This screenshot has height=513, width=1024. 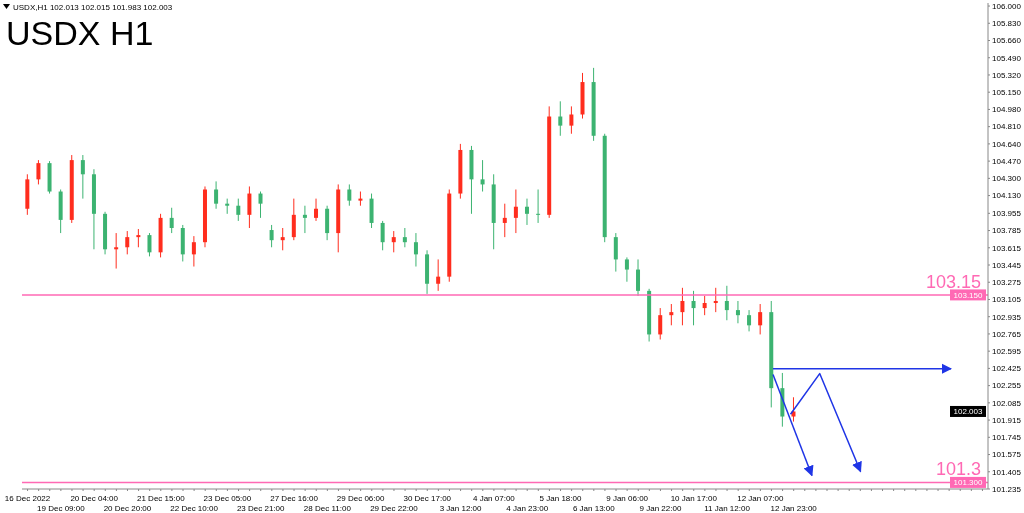 I want to click on y-tick-label: 101.575, so click(x=1007, y=455).